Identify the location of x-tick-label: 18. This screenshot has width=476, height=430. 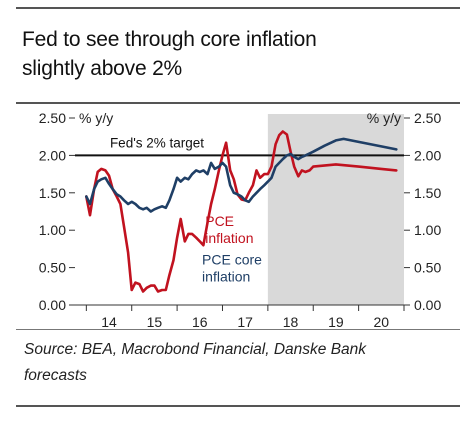
(291, 322).